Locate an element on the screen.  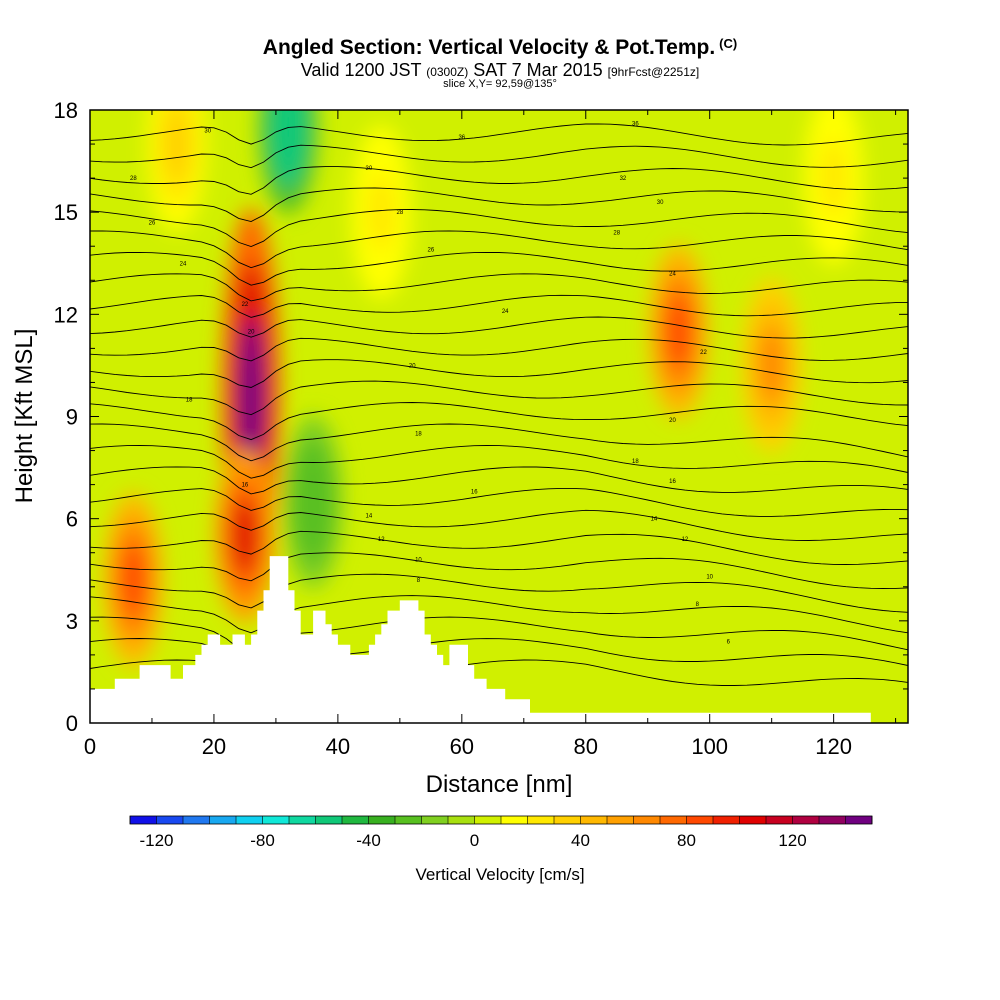
x-axis-label: Distance [nm] is located at coordinates (499, 784).